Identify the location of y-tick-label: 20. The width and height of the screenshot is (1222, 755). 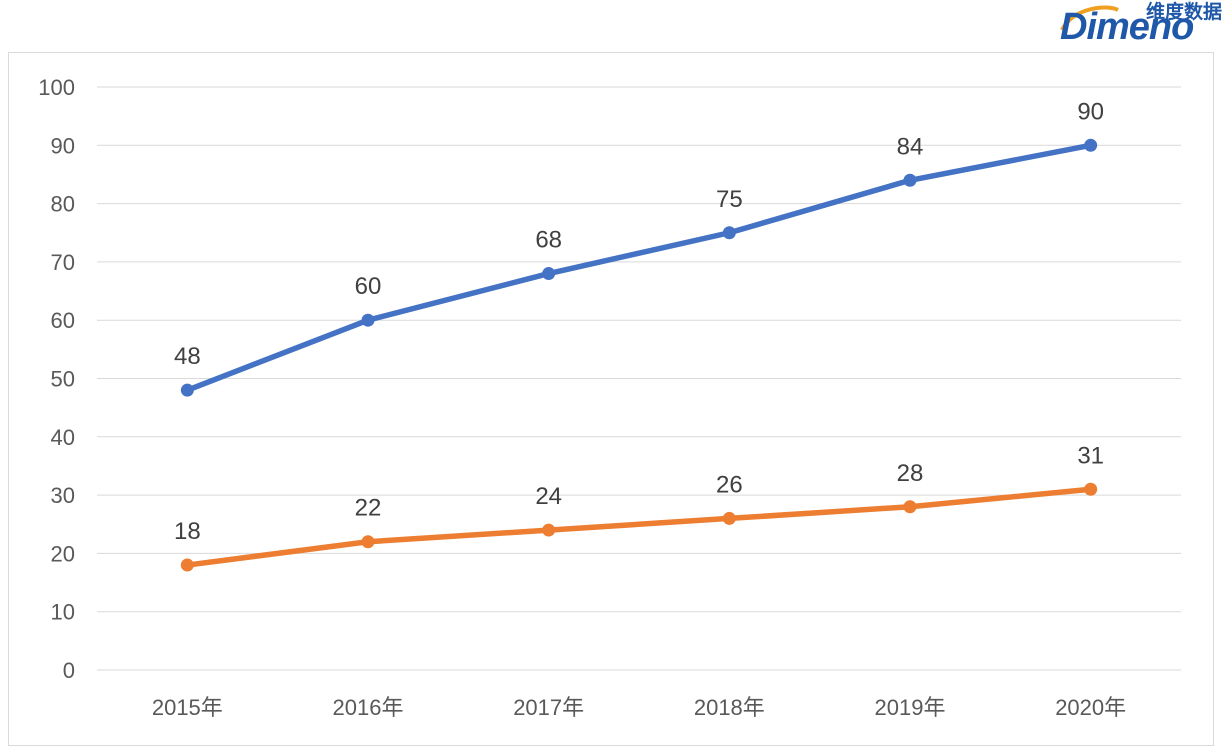
(63, 553).